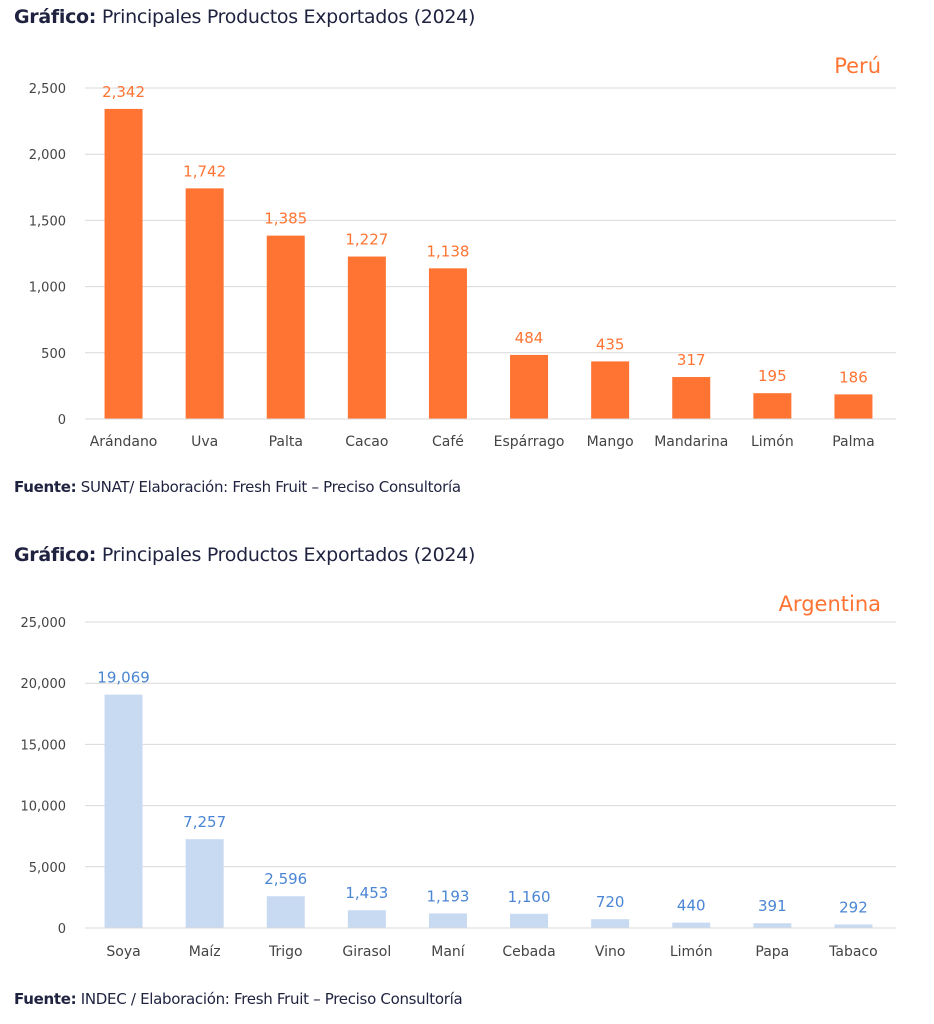  What do you see at coordinates (47, 868) in the screenshot?
I see `y-tick-label: 5,000` at bounding box center [47, 868].